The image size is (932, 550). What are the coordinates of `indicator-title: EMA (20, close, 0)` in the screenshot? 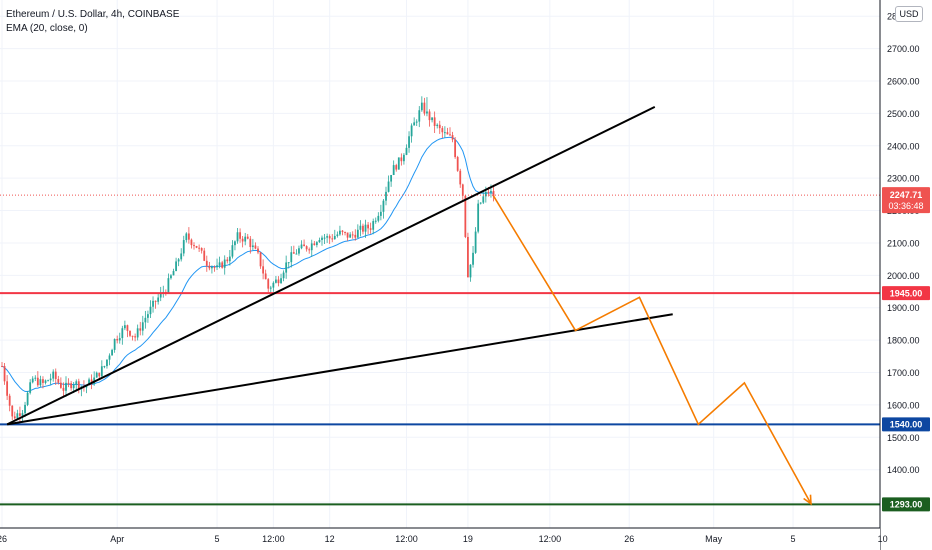 It's located at (47, 28).